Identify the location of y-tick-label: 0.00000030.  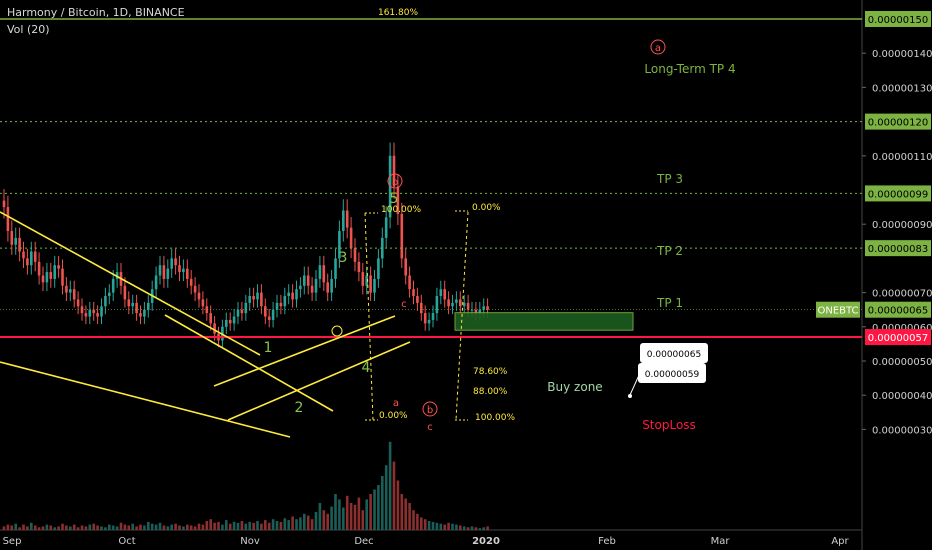
(902, 430).